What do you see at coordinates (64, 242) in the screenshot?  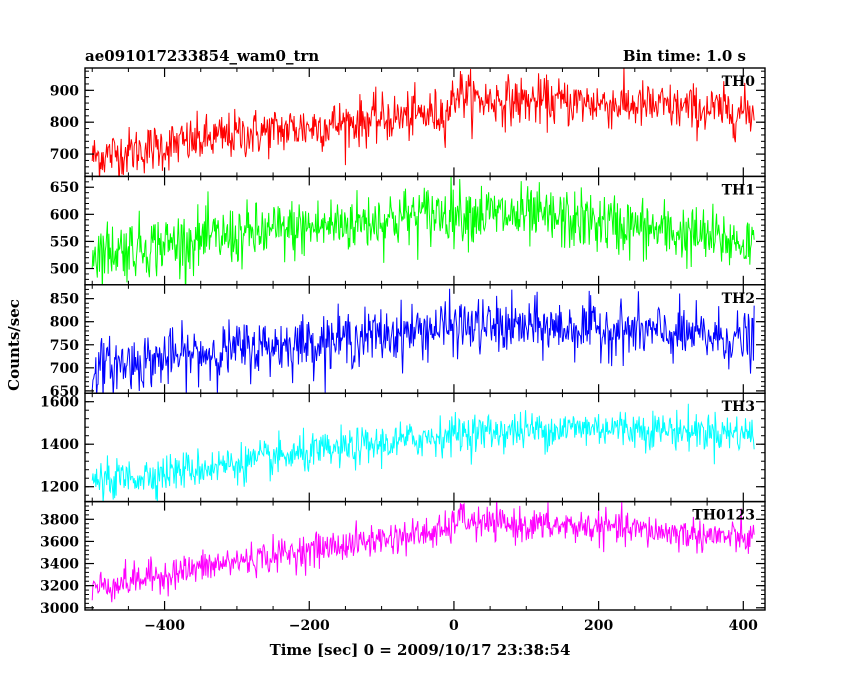 I see `y-tick-label: 550` at bounding box center [64, 242].